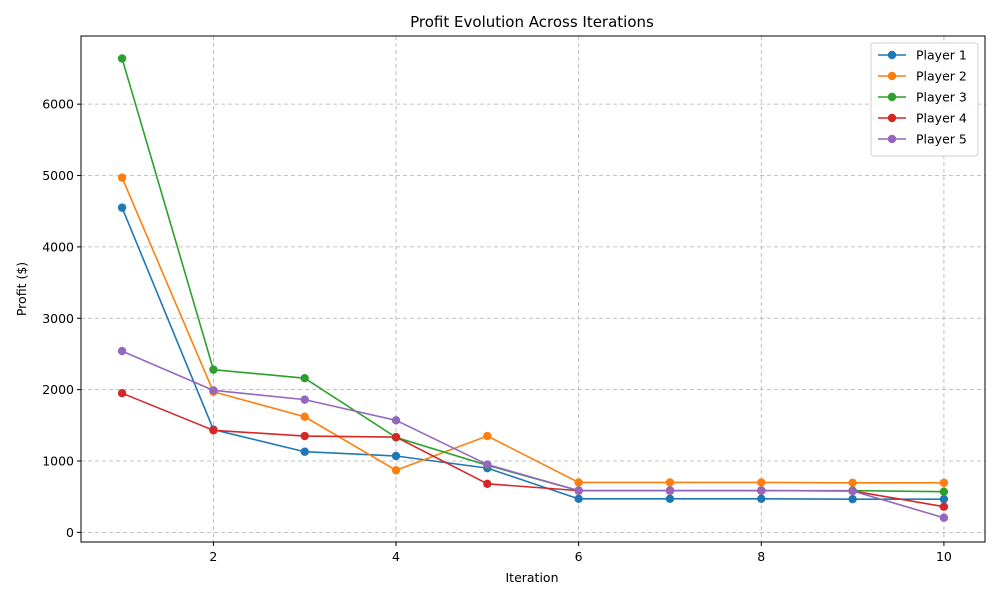  I want to click on legend-label: Player 3, so click(941, 97).